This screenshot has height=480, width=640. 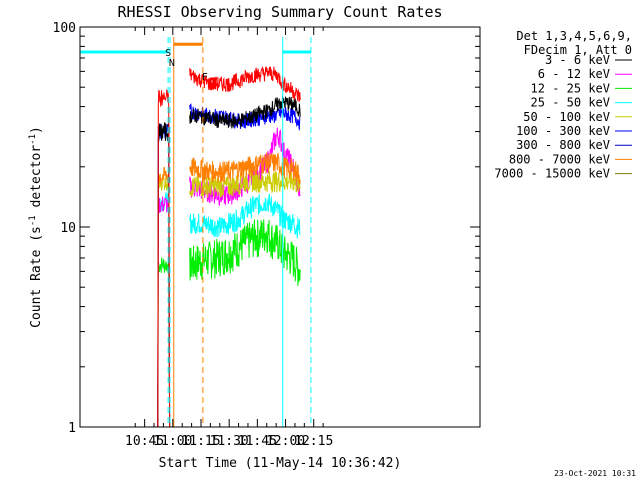 What do you see at coordinates (144, 441) in the screenshot?
I see `x-tick-label: 10:45` at bounding box center [144, 441].